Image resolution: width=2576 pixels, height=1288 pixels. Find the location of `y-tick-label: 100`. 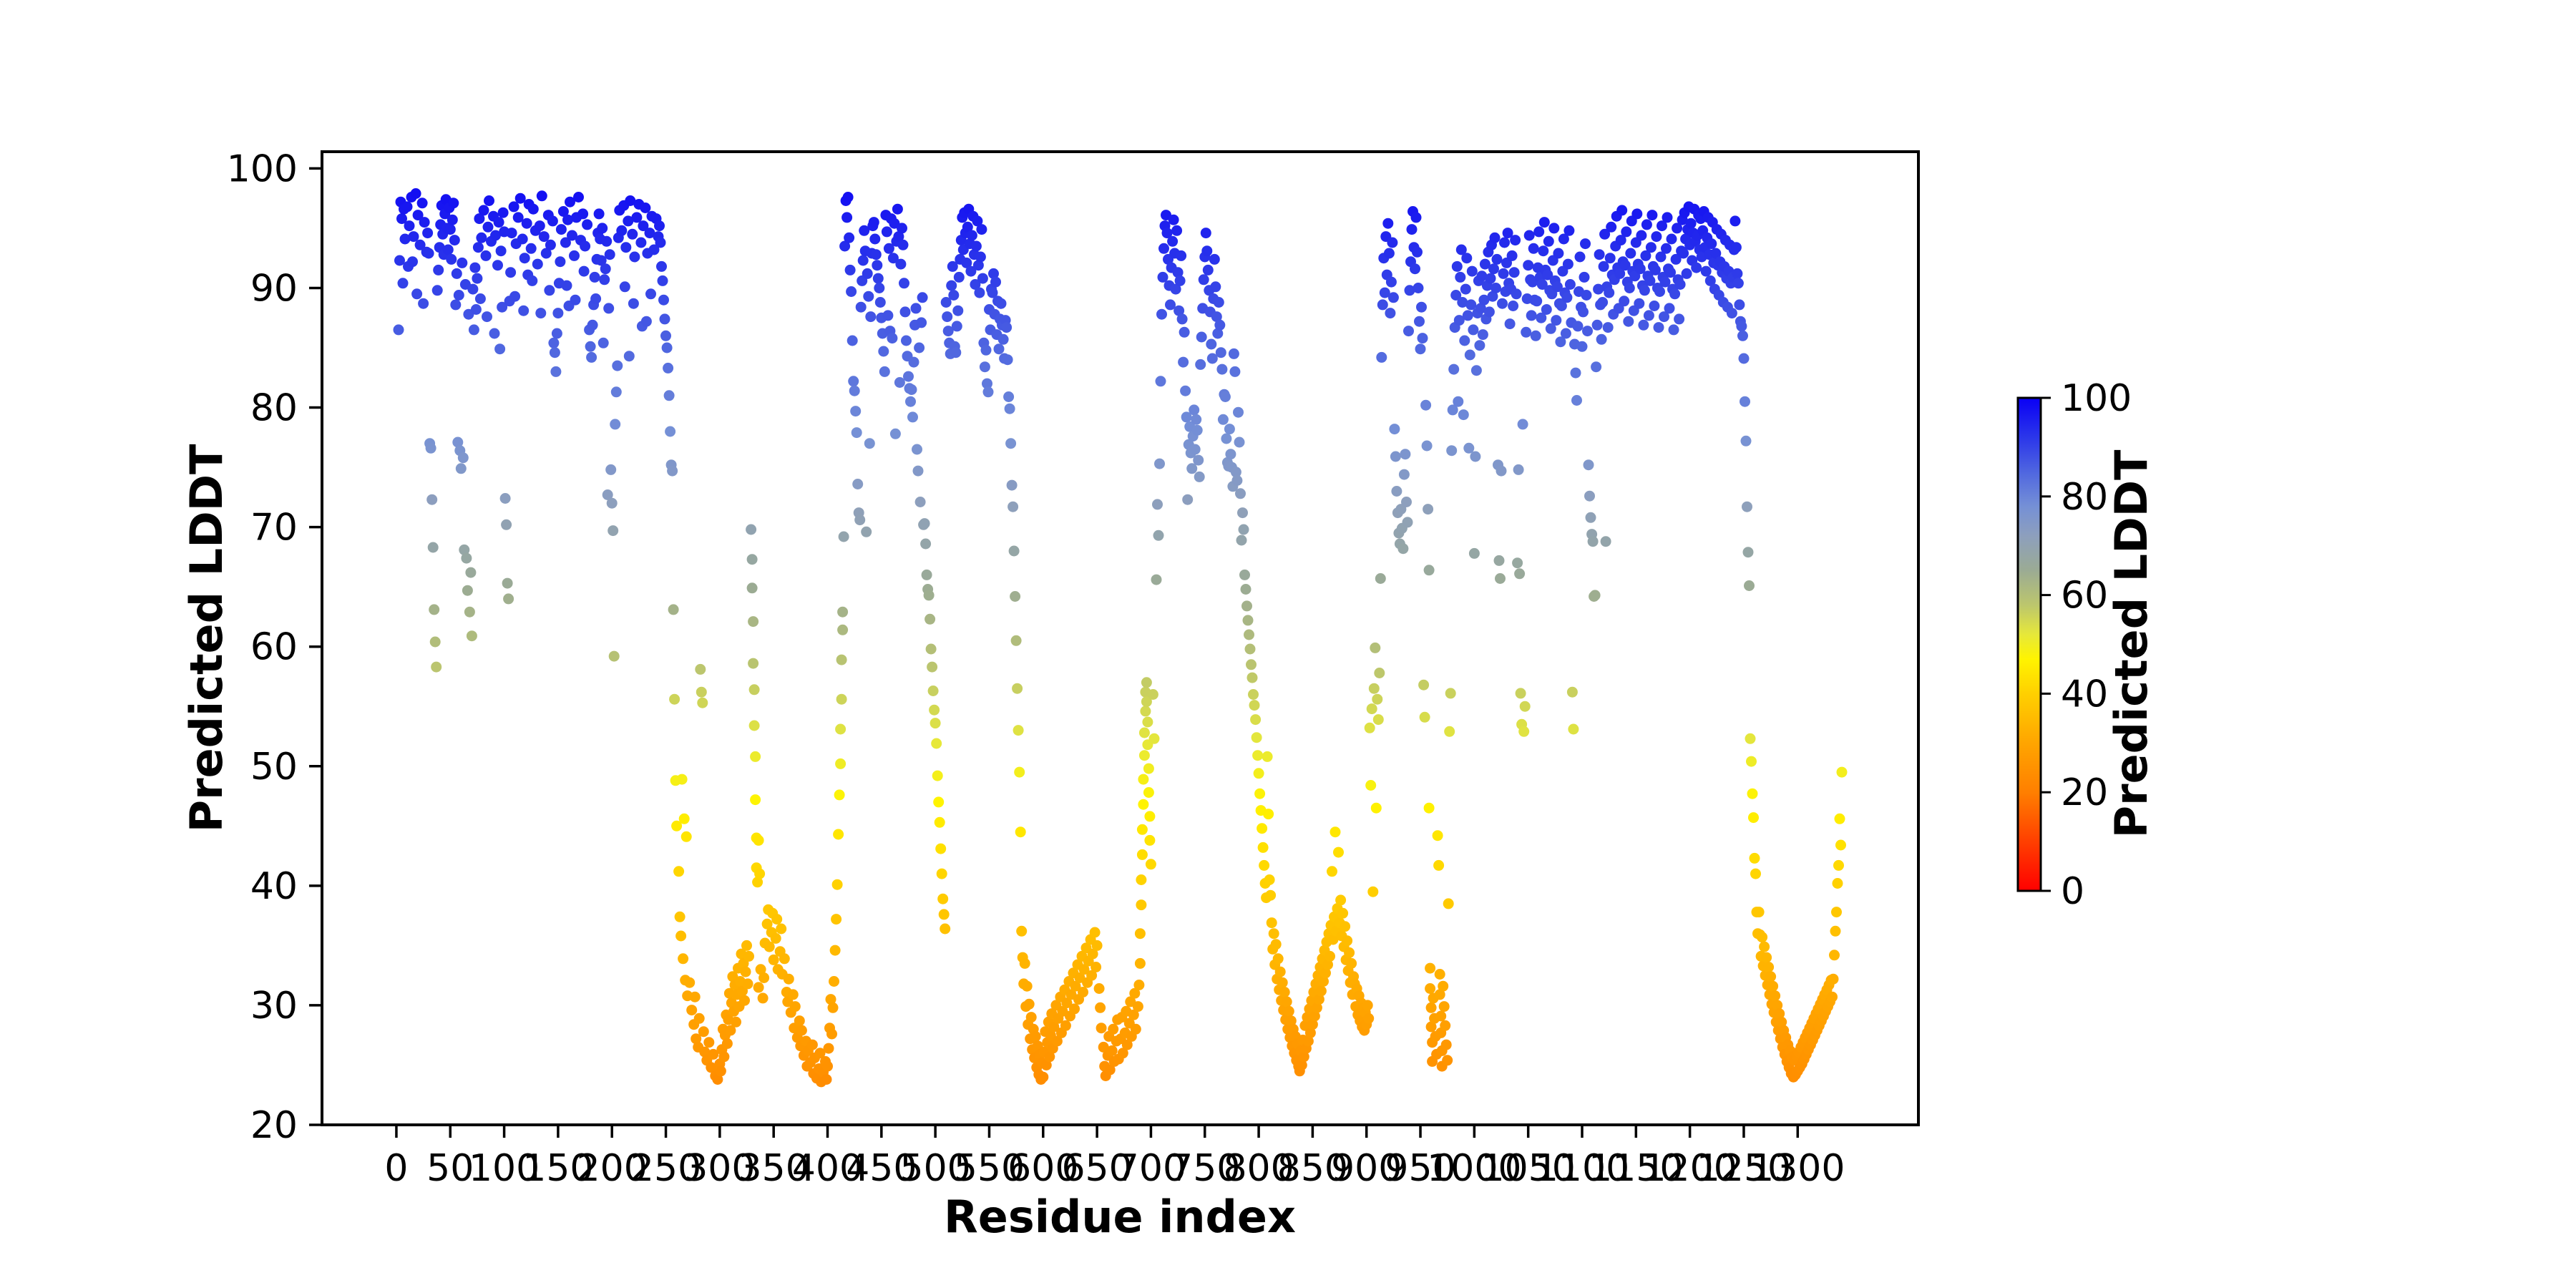

y-tick-label: 100 is located at coordinates (262, 168).